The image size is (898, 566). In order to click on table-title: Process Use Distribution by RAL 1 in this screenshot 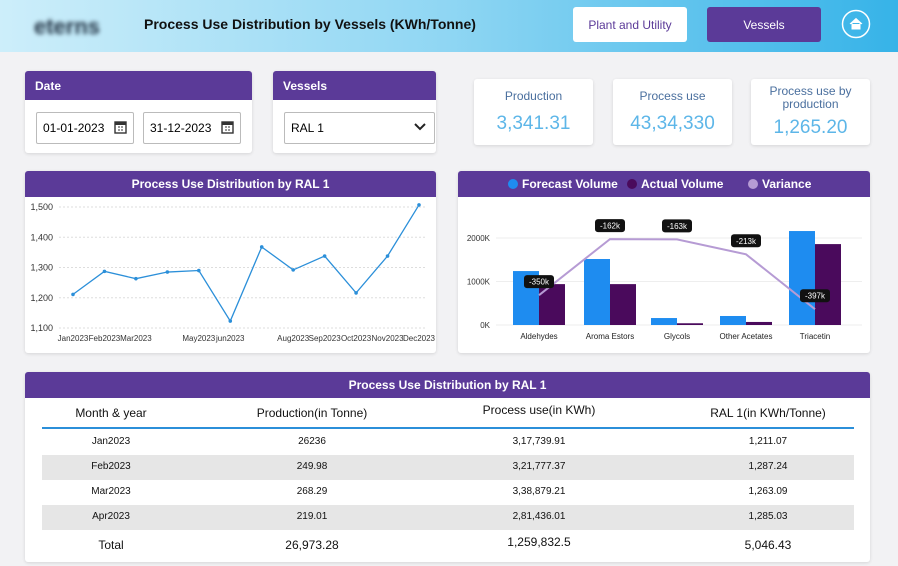, I will do `click(447, 385)`.